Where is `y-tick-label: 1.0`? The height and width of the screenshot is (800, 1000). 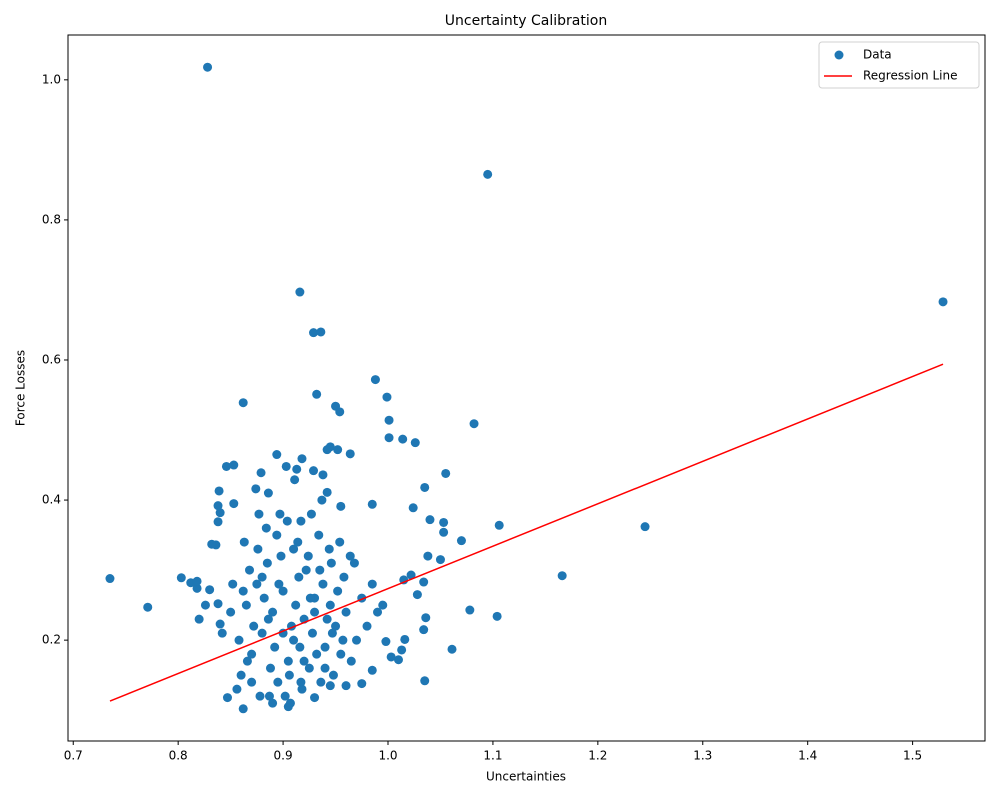
y-tick-label: 1.0 is located at coordinates (51, 79).